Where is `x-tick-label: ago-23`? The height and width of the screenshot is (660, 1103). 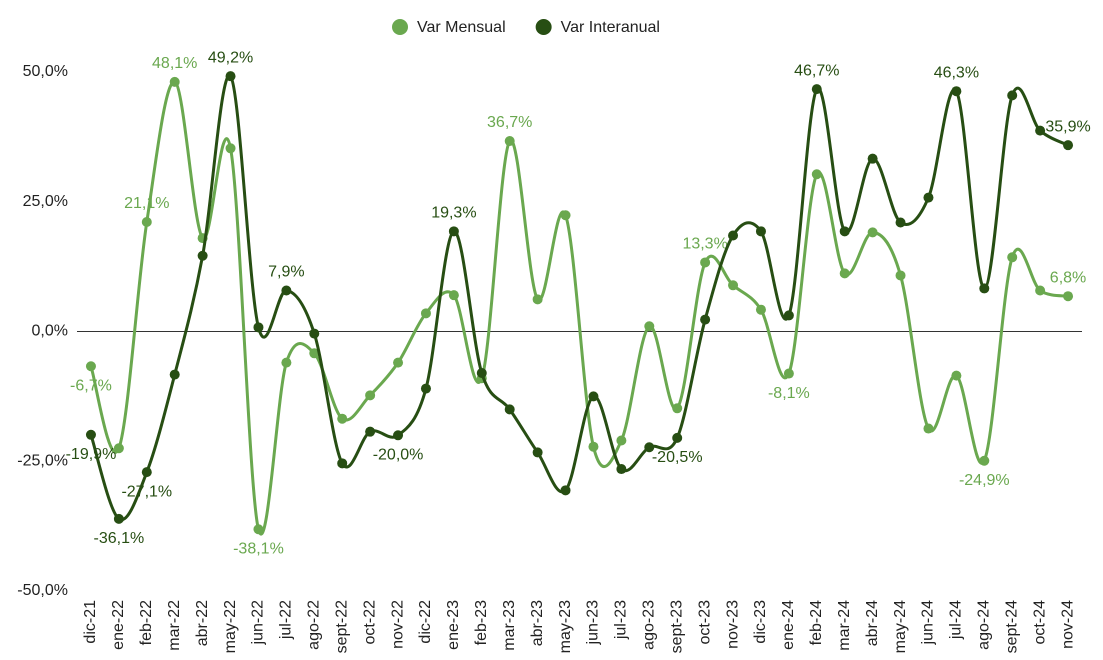 x-tick-label: ago-23 is located at coordinates (649, 625).